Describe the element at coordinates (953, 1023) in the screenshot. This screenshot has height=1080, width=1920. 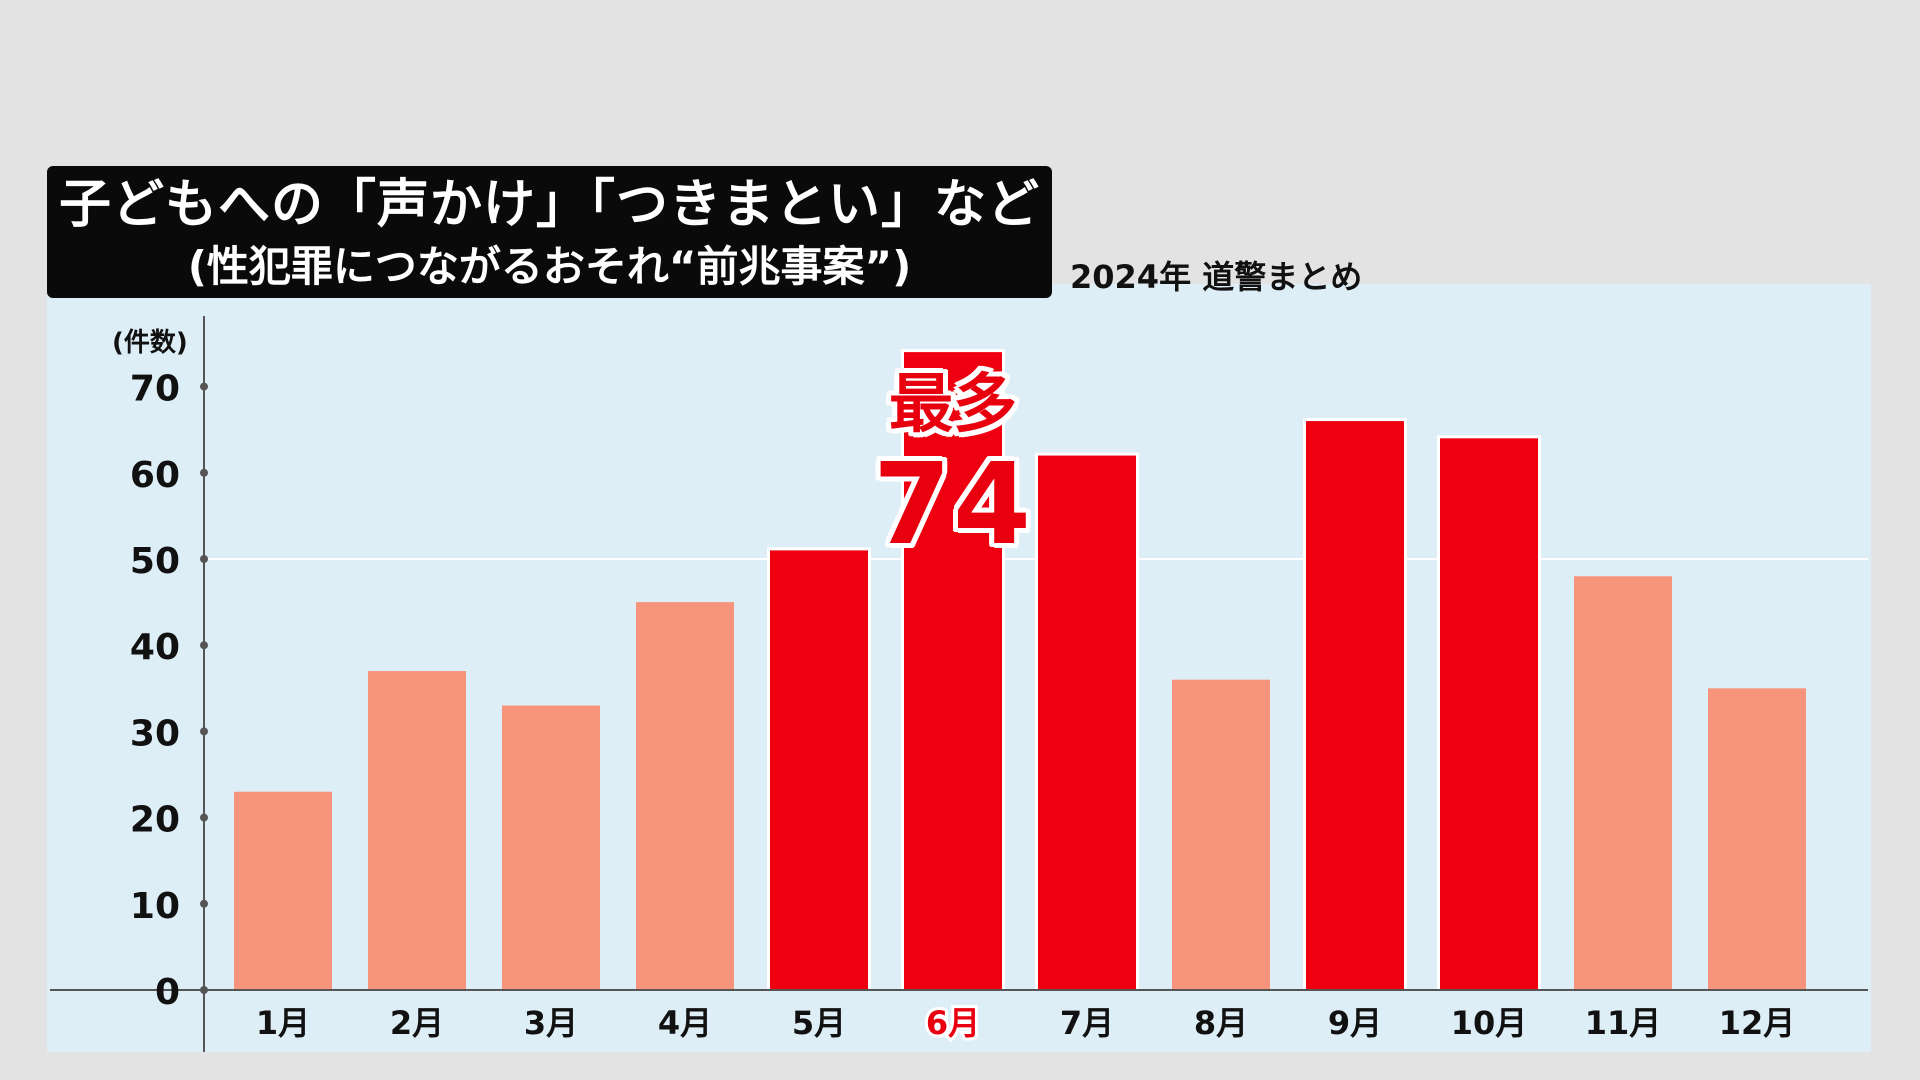
I see `x-tick-label: 6月` at that location.